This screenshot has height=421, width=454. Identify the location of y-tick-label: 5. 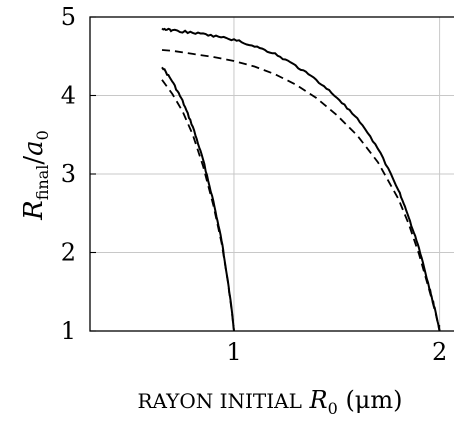
(68, 17).